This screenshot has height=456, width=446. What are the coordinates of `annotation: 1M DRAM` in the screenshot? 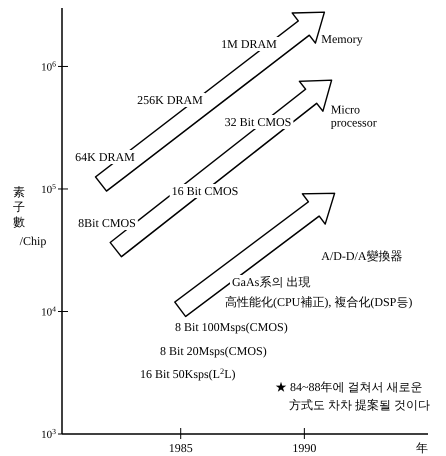 It's located at (249, 44).